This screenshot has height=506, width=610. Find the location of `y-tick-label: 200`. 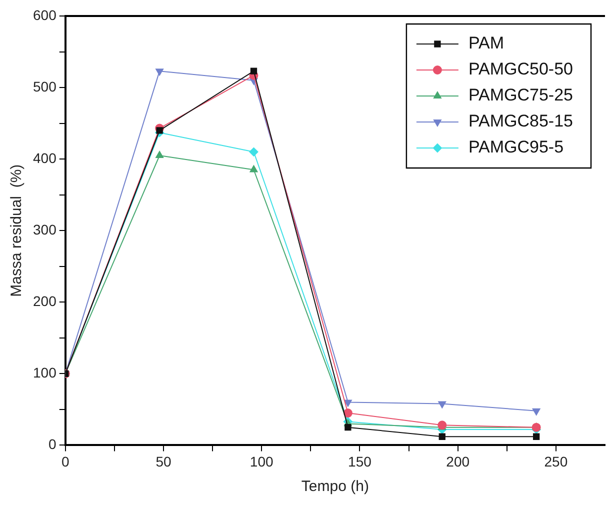

y-tick-label: 200 is located at coordinates (45, 300).